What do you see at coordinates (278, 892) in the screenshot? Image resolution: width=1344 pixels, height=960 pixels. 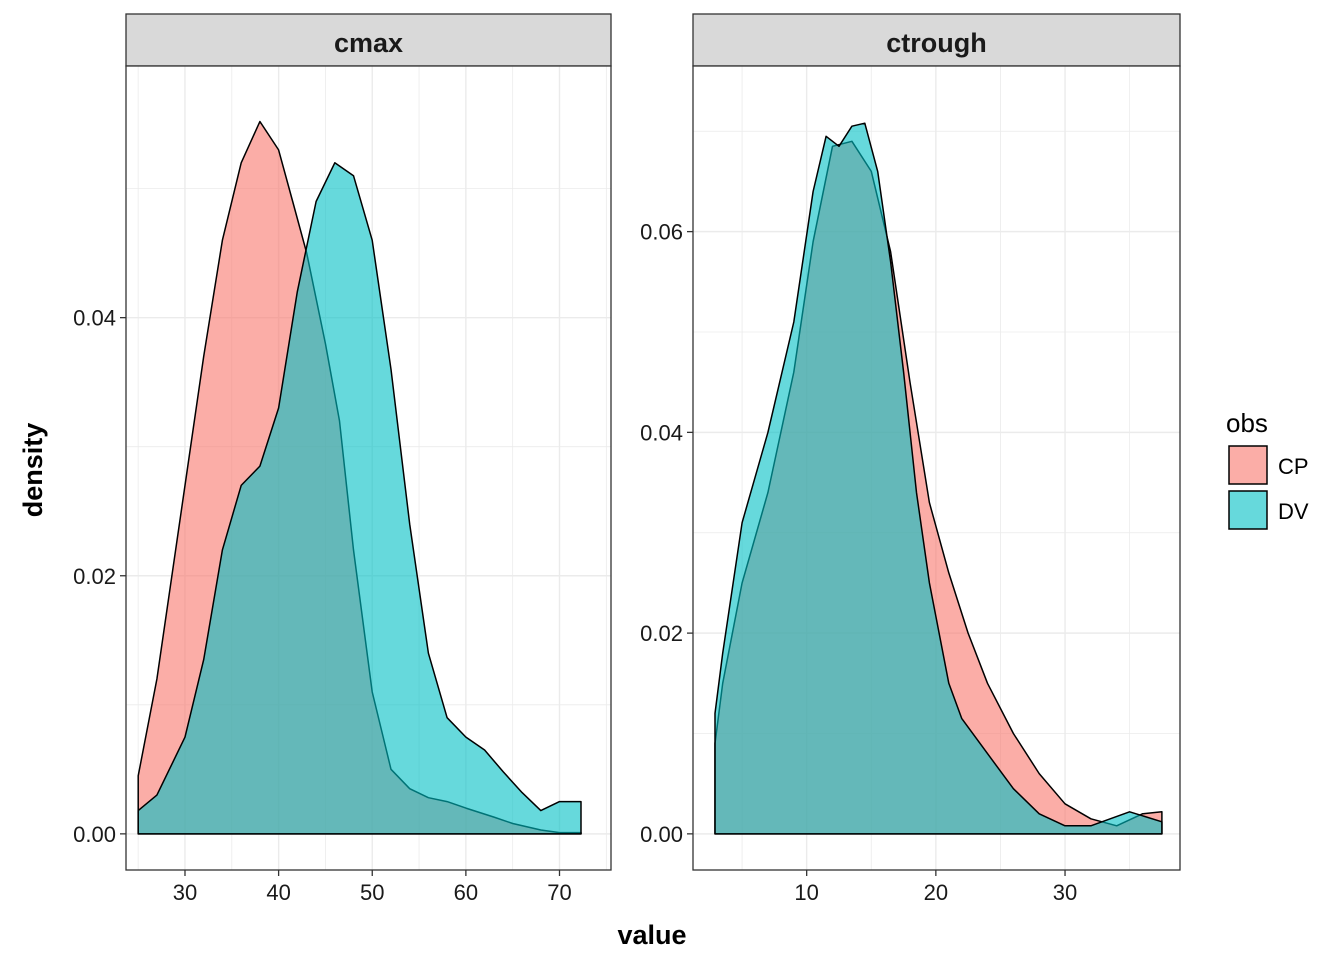 I see `x-tick-label: 40` at bounding box center [278, 892].